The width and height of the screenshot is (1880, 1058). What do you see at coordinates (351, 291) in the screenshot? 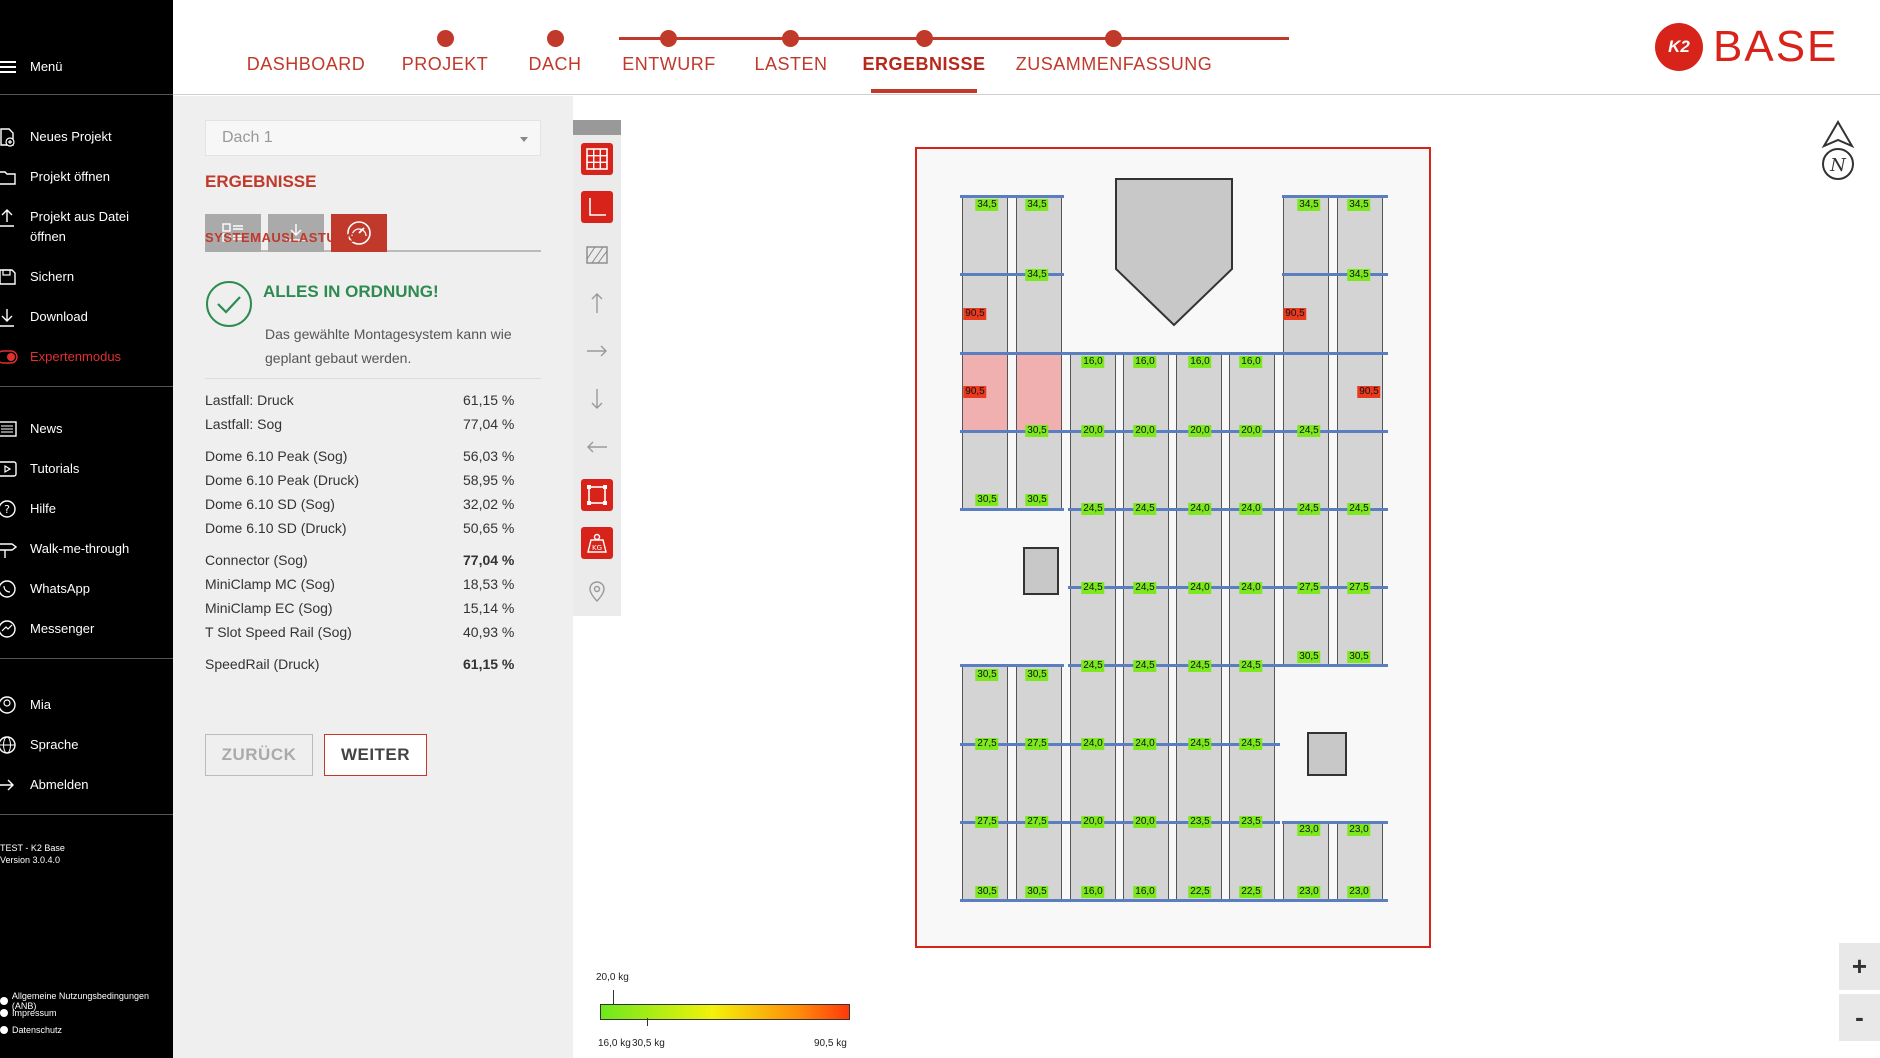
I see `status-title: ALLES IN ORDNUNG!` at bounding box center [351, 291].